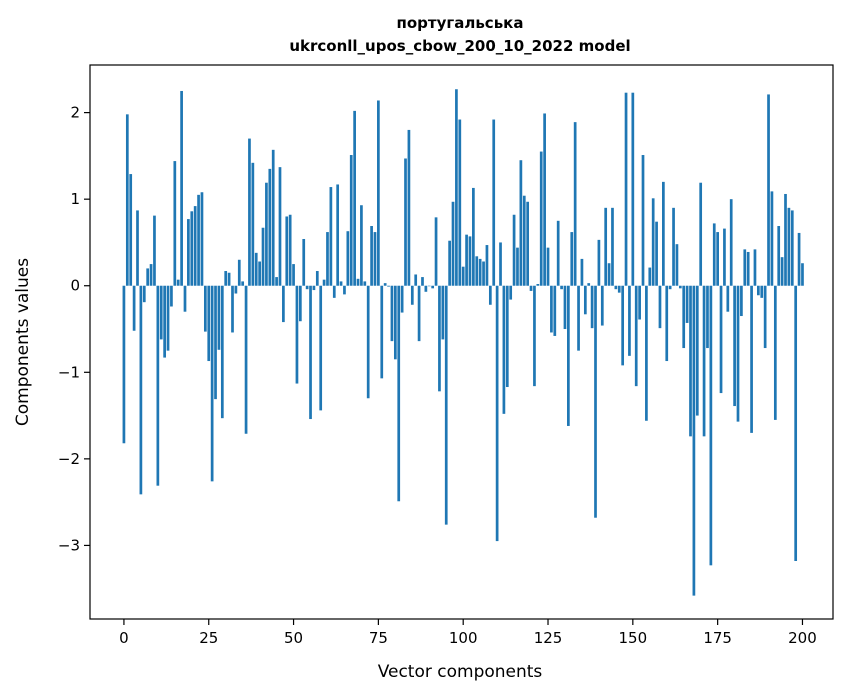  What do you see at coordinates (463, 638) in the screenshot?
I see `x-tick-label: 100` at bounding box center [463, 638].